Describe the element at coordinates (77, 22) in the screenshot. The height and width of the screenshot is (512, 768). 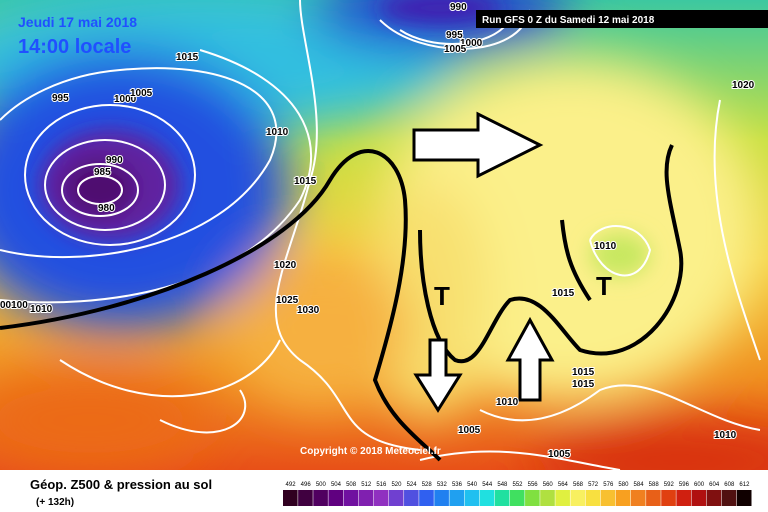
I see `date: Jeudi 17 mai 2018` at that location.